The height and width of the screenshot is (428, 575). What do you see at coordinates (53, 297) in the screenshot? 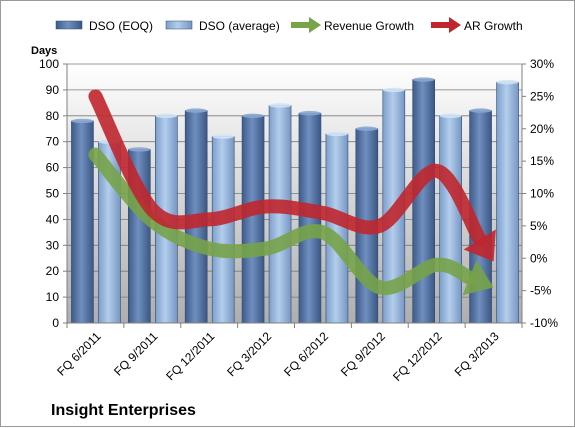
I see `y-tick-label: 10` at bounding box center [53, 297].